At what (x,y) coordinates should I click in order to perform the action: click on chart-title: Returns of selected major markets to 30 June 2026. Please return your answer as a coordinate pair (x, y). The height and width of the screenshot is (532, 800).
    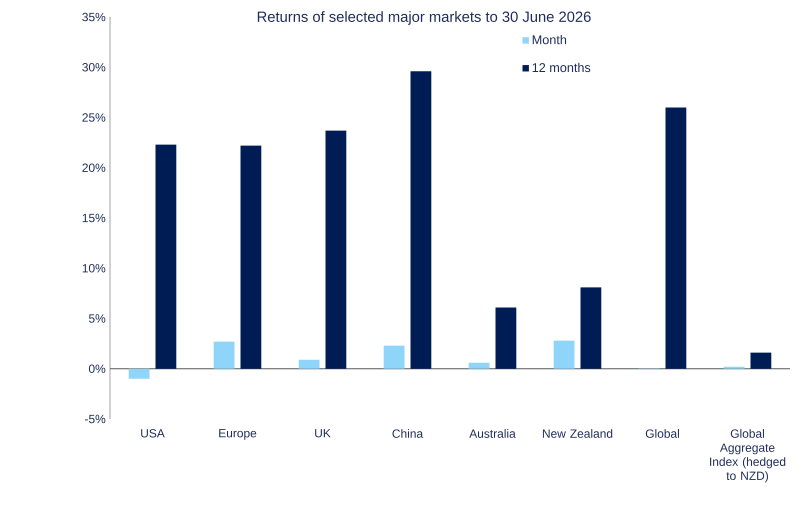
    Looking at the image, I should click on (424, 18).